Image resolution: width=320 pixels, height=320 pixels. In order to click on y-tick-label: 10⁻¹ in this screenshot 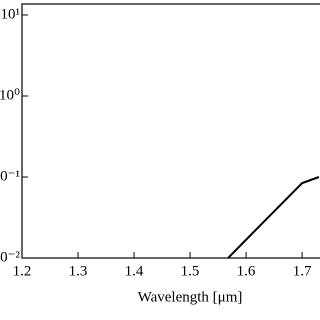, I will do `click(10, 176)`.